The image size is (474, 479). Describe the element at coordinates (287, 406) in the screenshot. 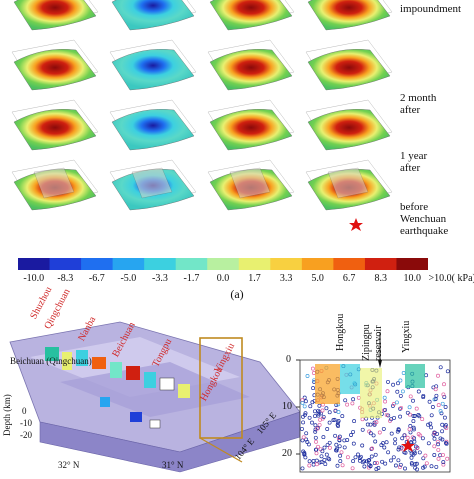

I see `section-ytick-10: 10` at that location.